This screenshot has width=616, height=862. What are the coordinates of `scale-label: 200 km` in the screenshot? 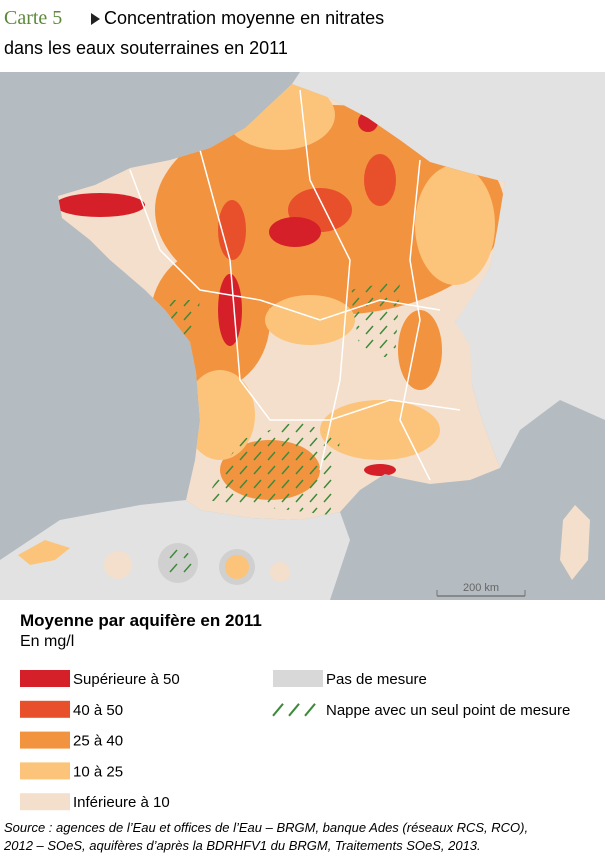 It's located at (481, 588).